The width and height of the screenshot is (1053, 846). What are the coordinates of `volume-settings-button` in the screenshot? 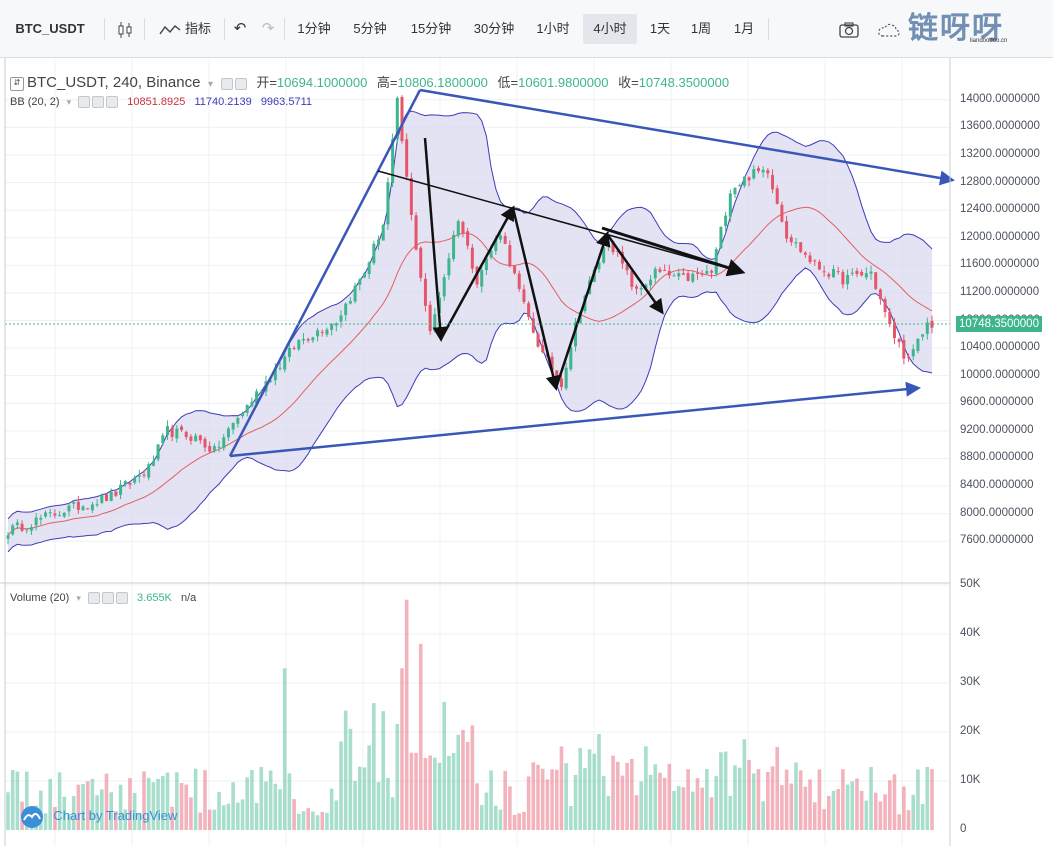 It's located at (107, 598).